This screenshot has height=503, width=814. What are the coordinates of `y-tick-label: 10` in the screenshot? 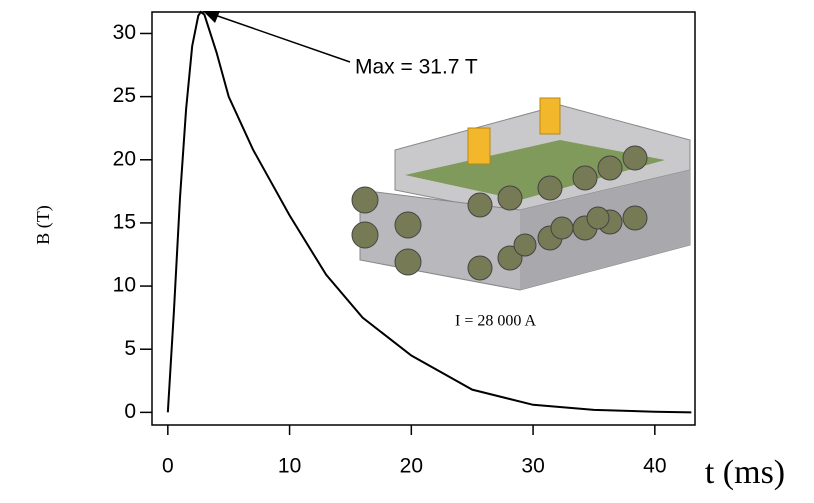 It's located at (124, 285).